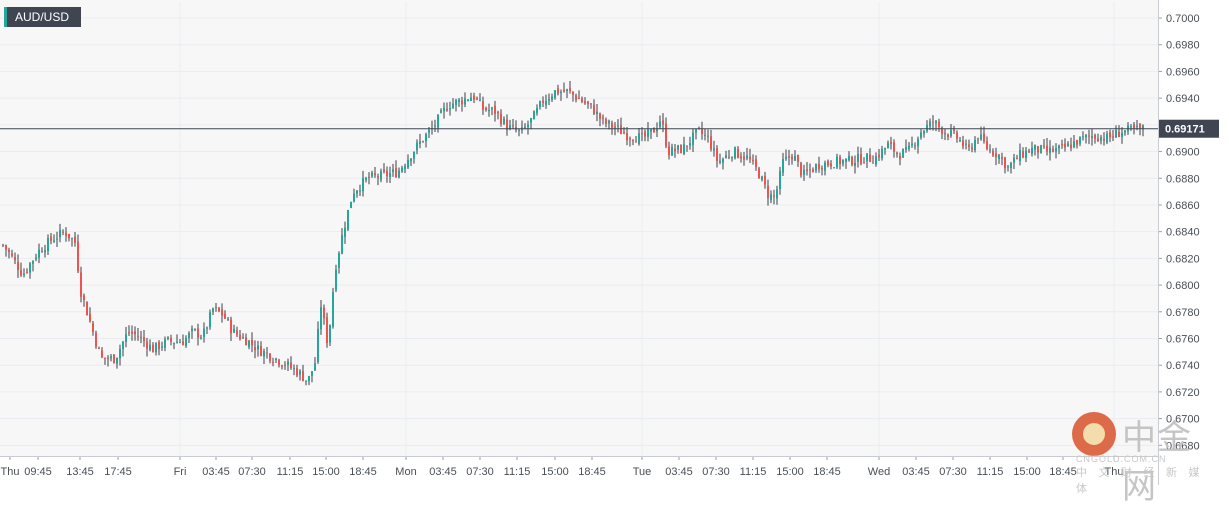  What do you see at coordinates (118, 472) in the screenshot?
I see `x-tick-label: 17:45` at bounding box center [118, 472].